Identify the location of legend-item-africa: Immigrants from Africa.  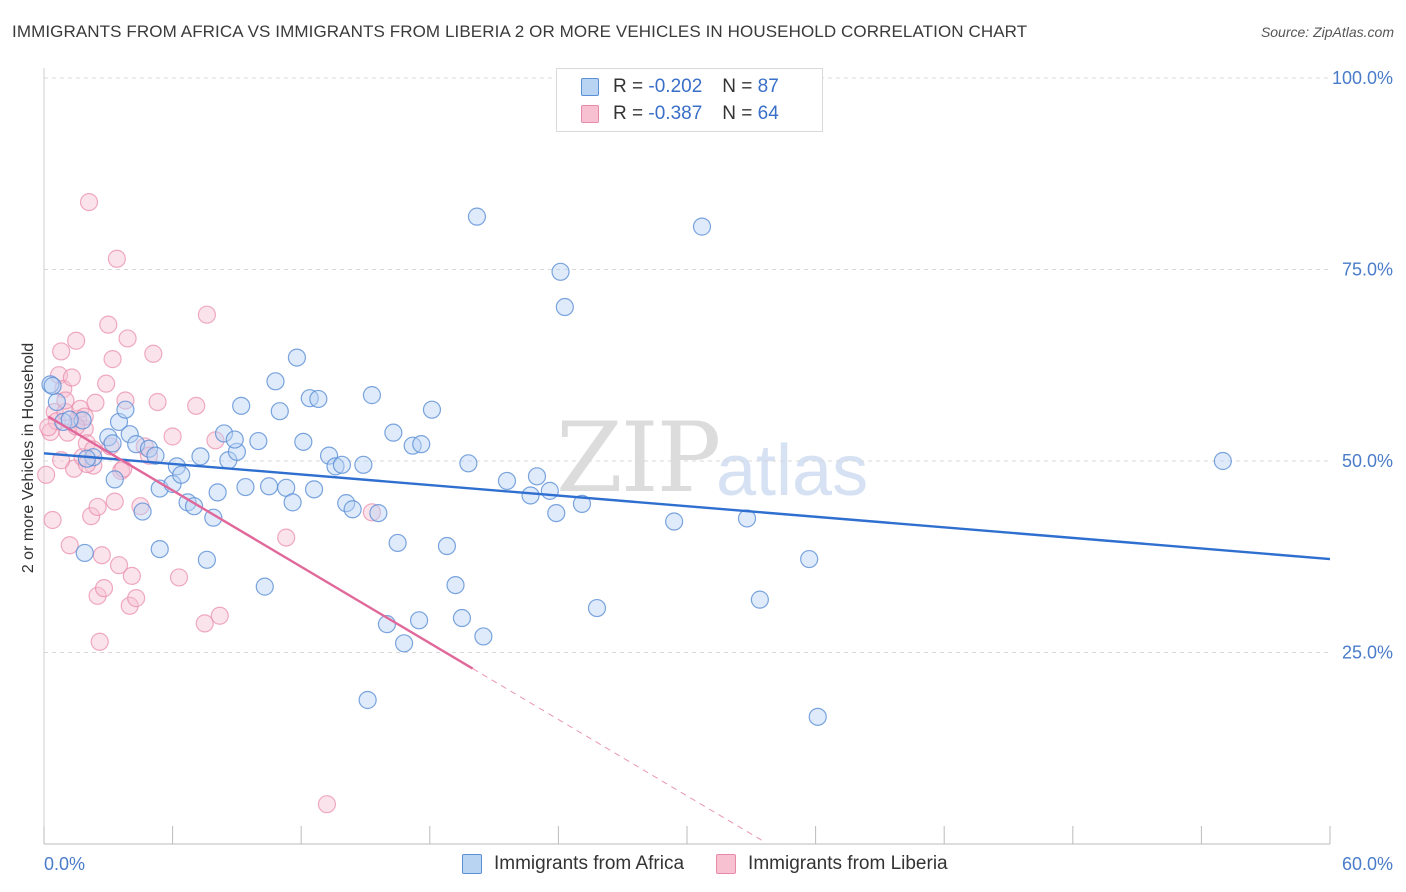
(573, 864).